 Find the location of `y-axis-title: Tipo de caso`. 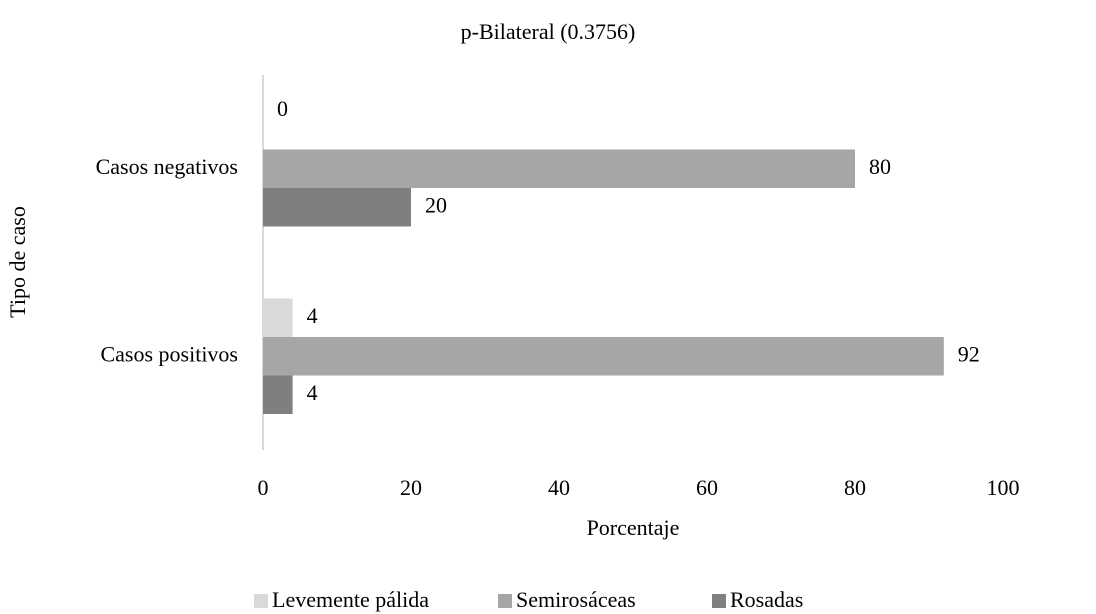

y-axis-title: Tipo de caso is located at coordinates (17, 262).